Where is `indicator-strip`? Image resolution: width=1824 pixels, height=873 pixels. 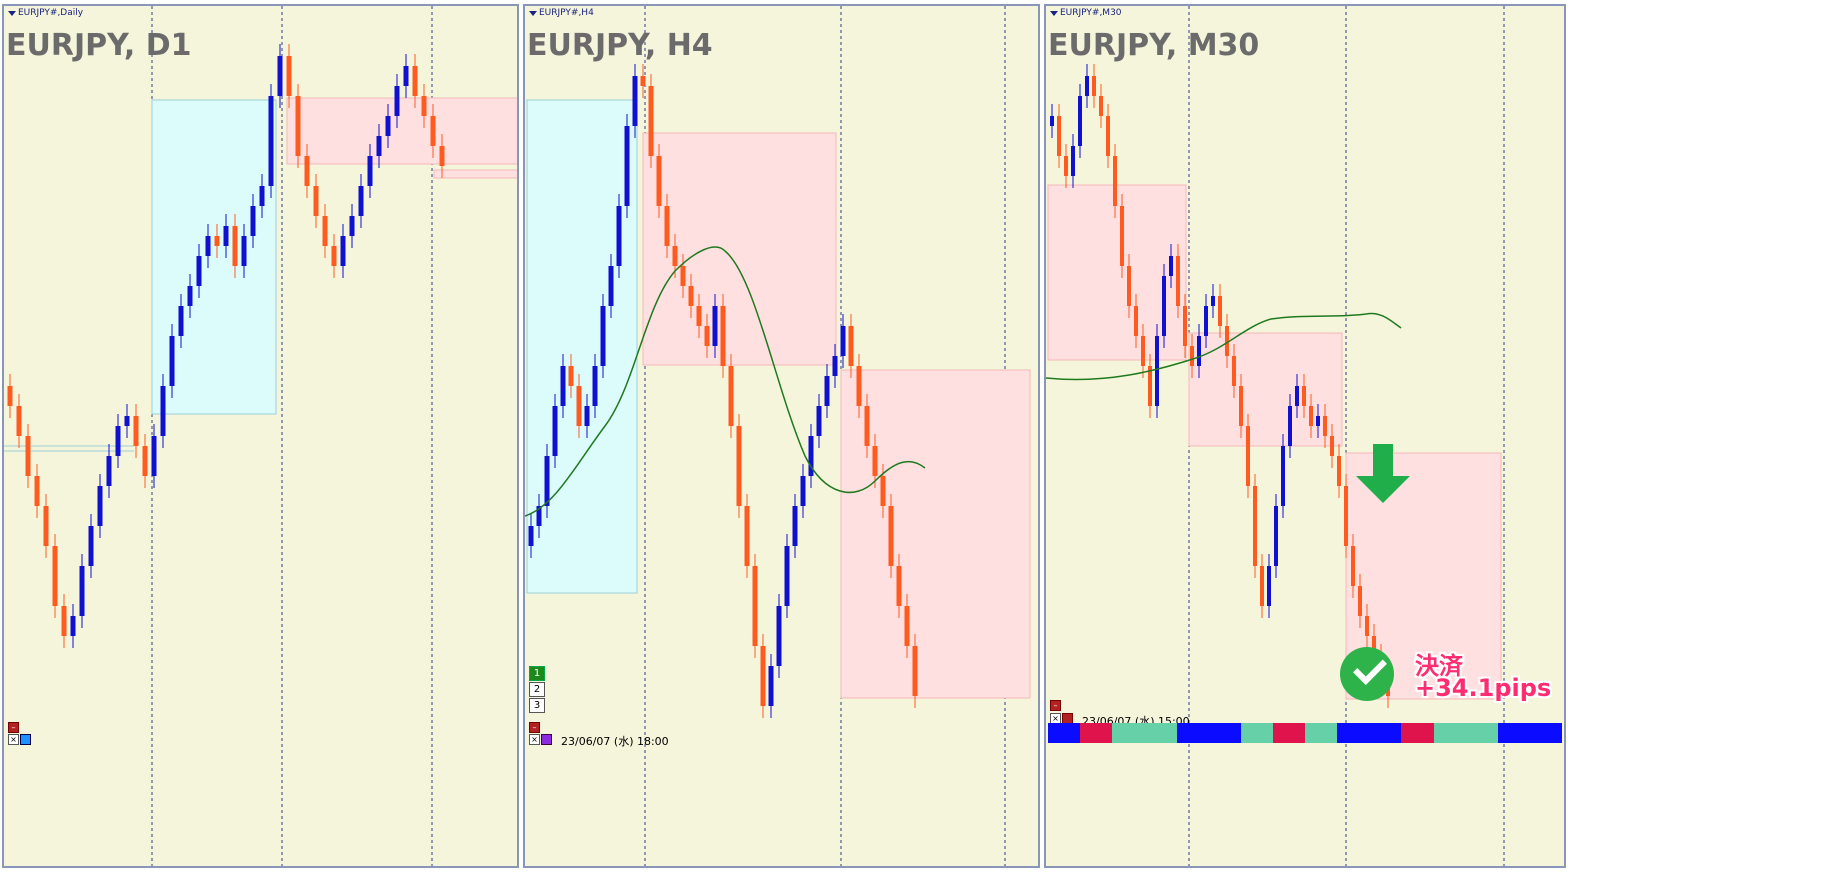 indicator-strip is located at coordinates (1305, 733).